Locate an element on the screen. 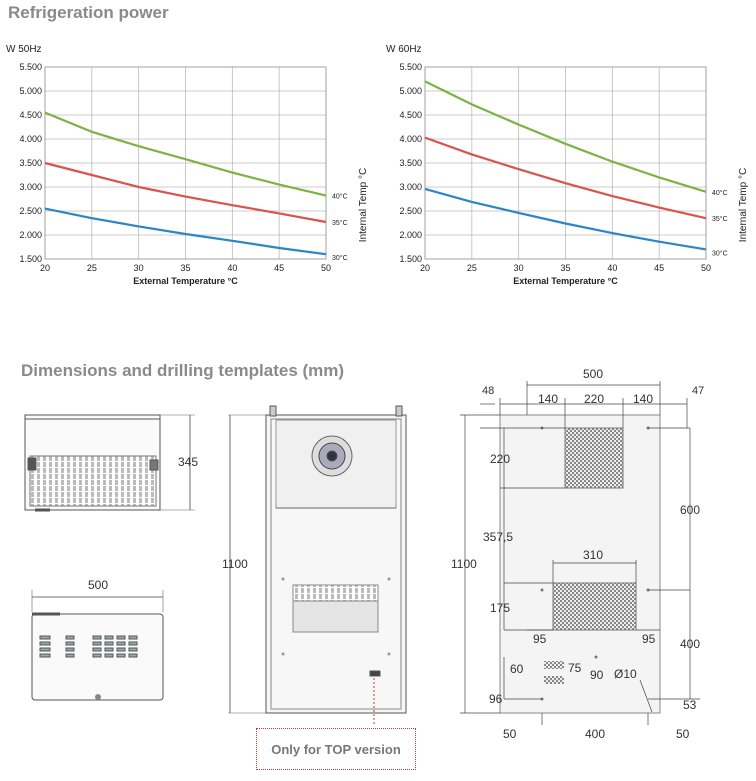 The width and height of the screenshot is (756, 781). bottom-view is located at coordinates (97, 645).